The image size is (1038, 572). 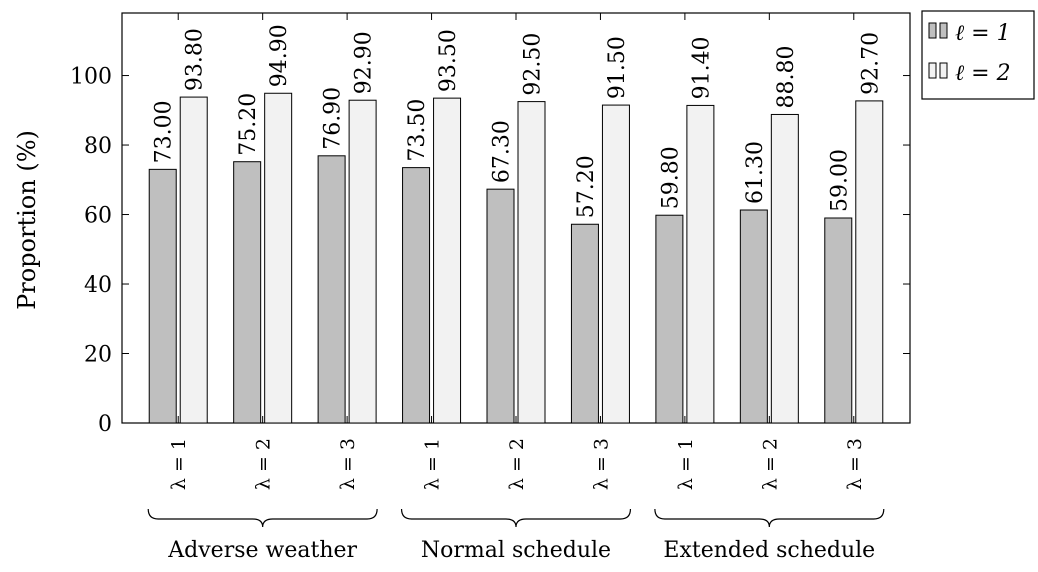 I want to click on y-tick-label: 0, so click(x=105, y=424).